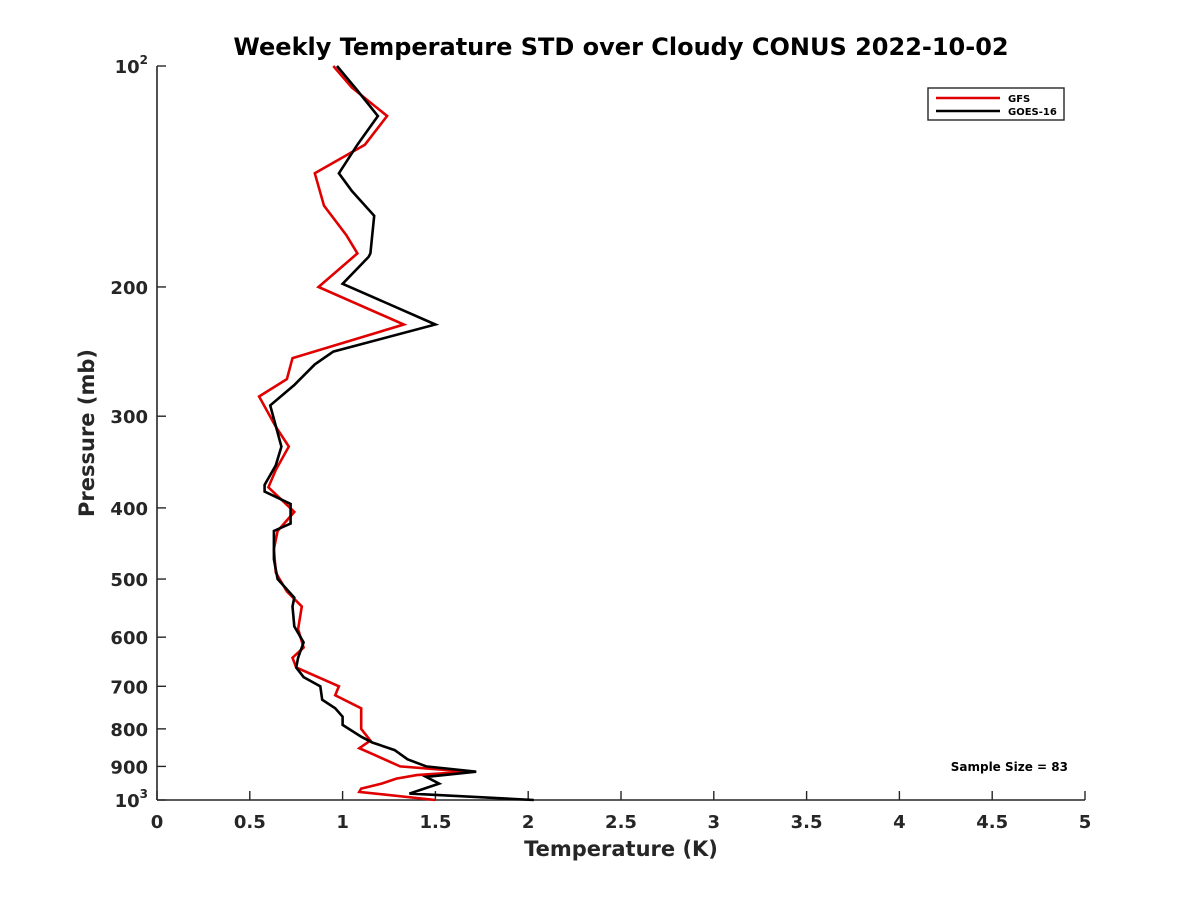 Image resolution: width=1200 pixels, height=900 pixels. I want to click on legend-box, so click(996, 104).